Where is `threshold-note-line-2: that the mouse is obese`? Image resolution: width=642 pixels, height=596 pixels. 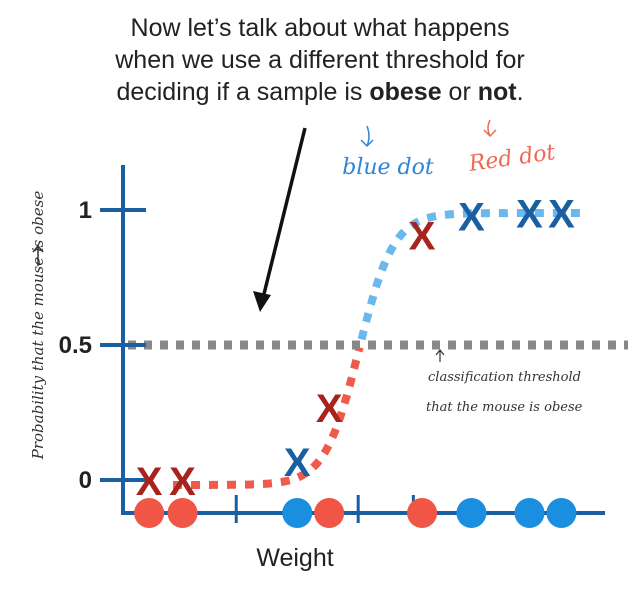
threshold-note-line-2: that the mouse is obese is located at coordinates (504, 407).